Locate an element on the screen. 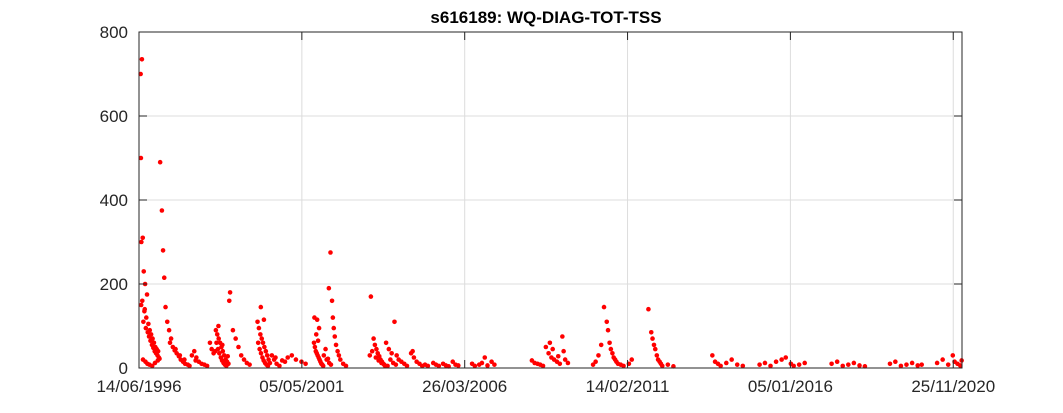 This screenshot has width=1063, height=413. y-tick-label: 200 is located at coordinates (114, 284).